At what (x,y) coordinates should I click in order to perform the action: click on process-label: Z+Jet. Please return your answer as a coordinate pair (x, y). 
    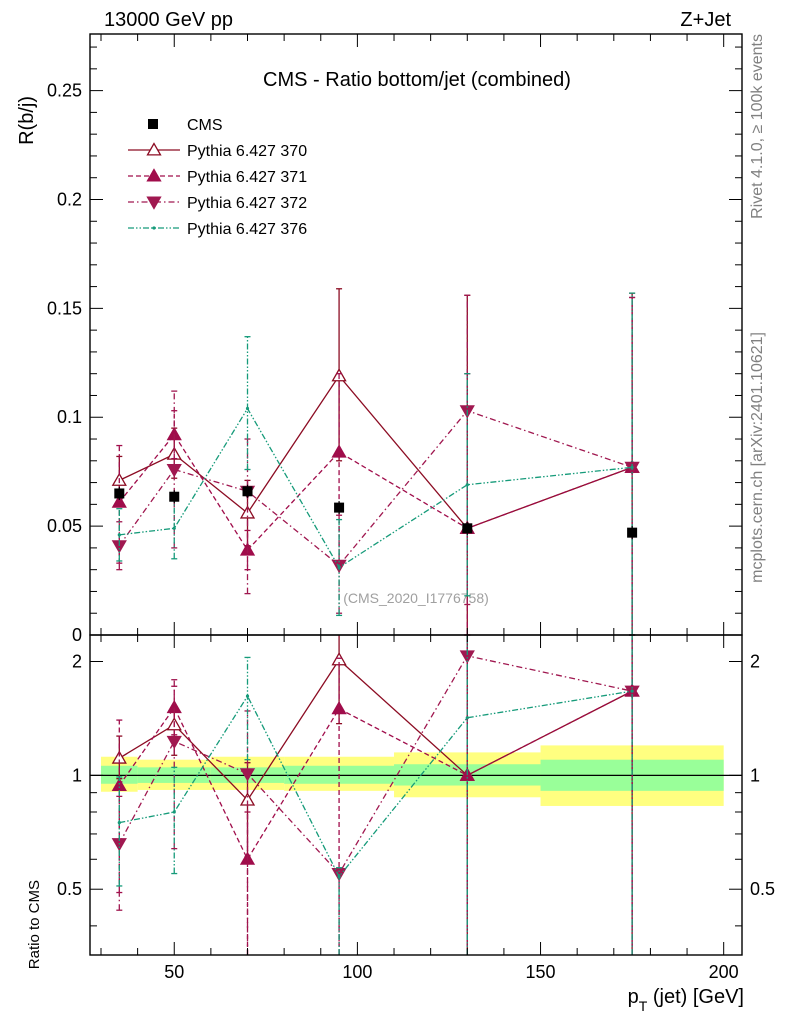
    Looking at the image, I should click on (705, 20).